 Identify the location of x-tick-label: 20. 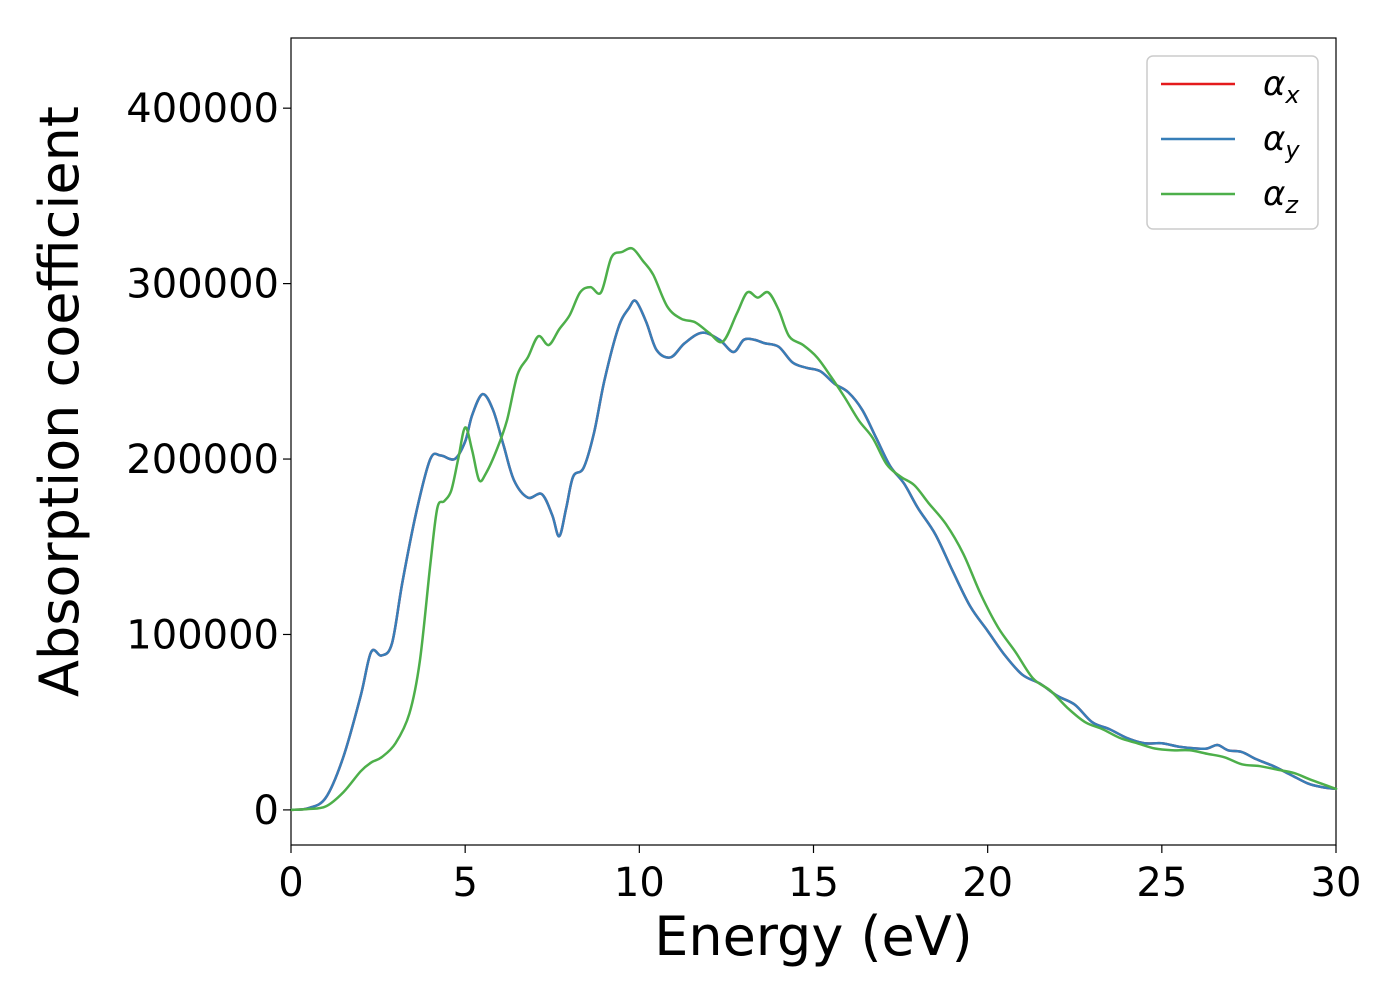
(987, 883).